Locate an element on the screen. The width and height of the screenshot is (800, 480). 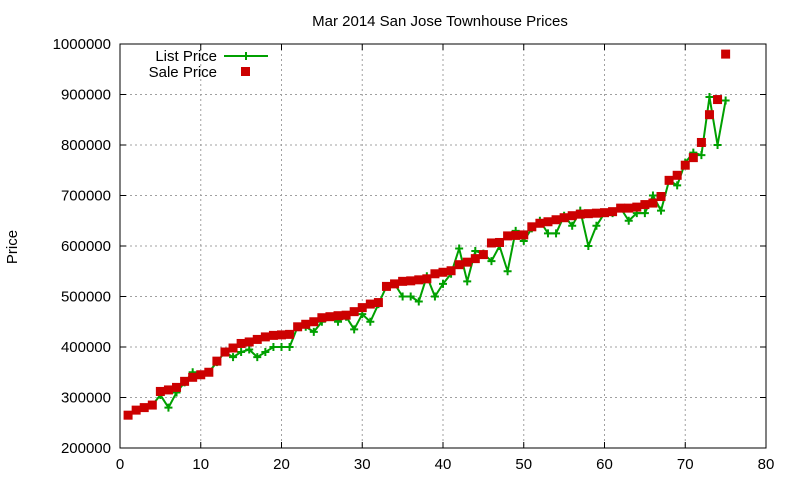
y-axis-label: Price is located at coordinates (12, 247).